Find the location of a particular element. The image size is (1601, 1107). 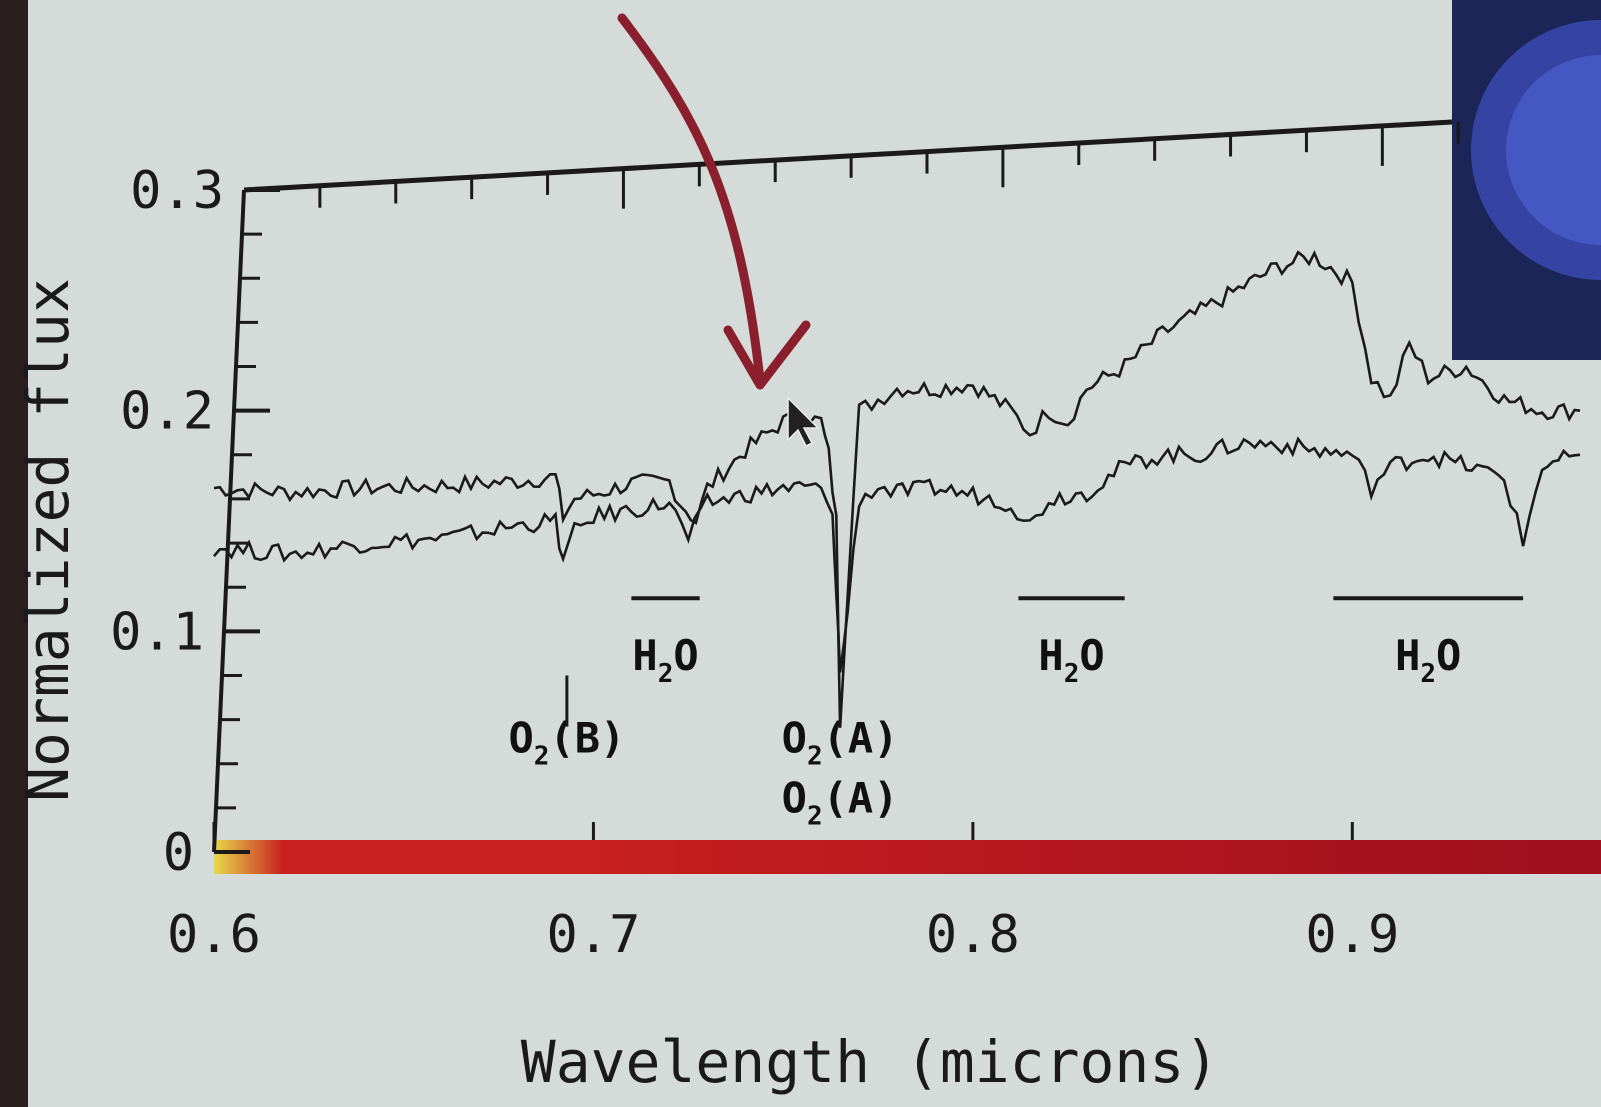

earth-image-inset is located at coordinates (1526, 180).